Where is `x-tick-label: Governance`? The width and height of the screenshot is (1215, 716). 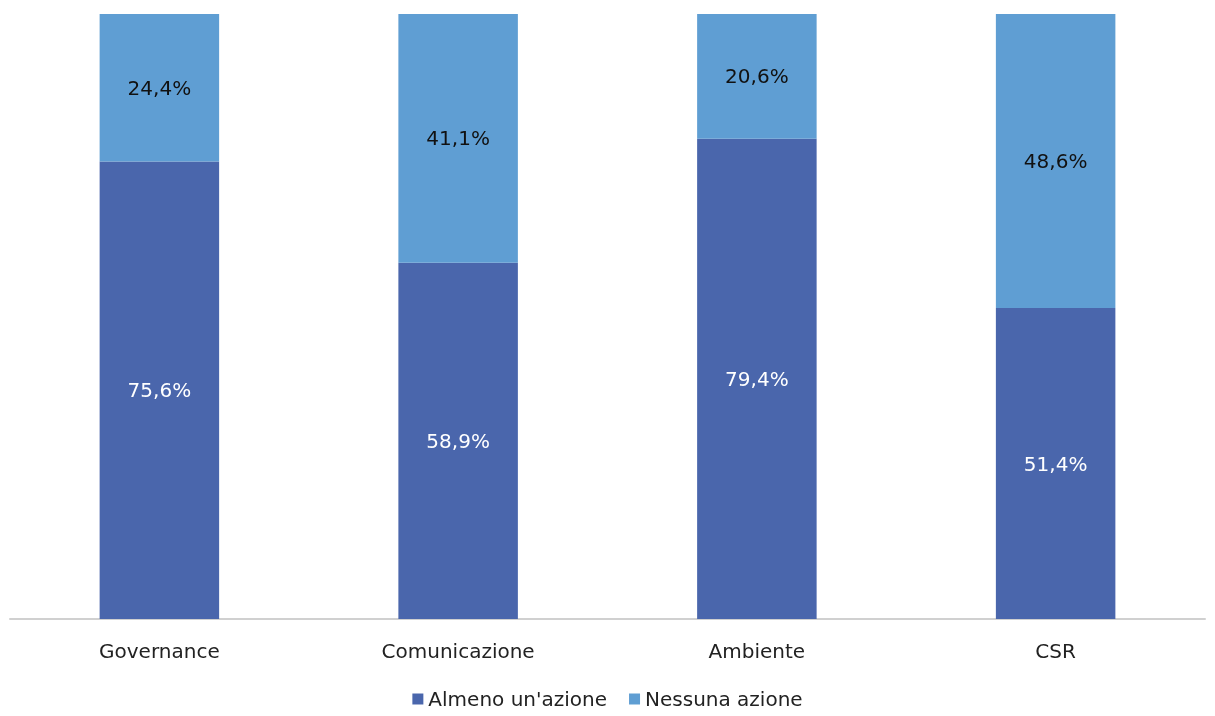 x-tick-label: Governance is located at coordinates (159, 651).